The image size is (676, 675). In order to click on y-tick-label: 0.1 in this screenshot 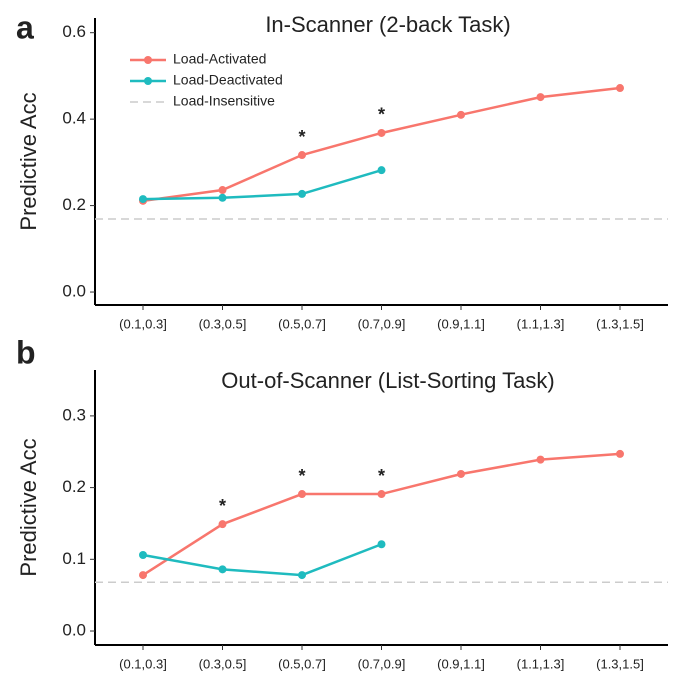, I will do `click(74, 558)`.